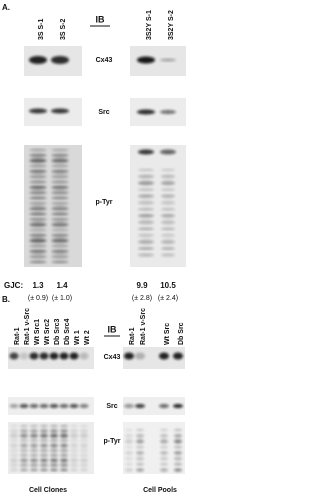  What do you see at coordinates (48, 490) in the screenshot?
I see `group-label: Cell Clones` at bounding box center [48, 490].